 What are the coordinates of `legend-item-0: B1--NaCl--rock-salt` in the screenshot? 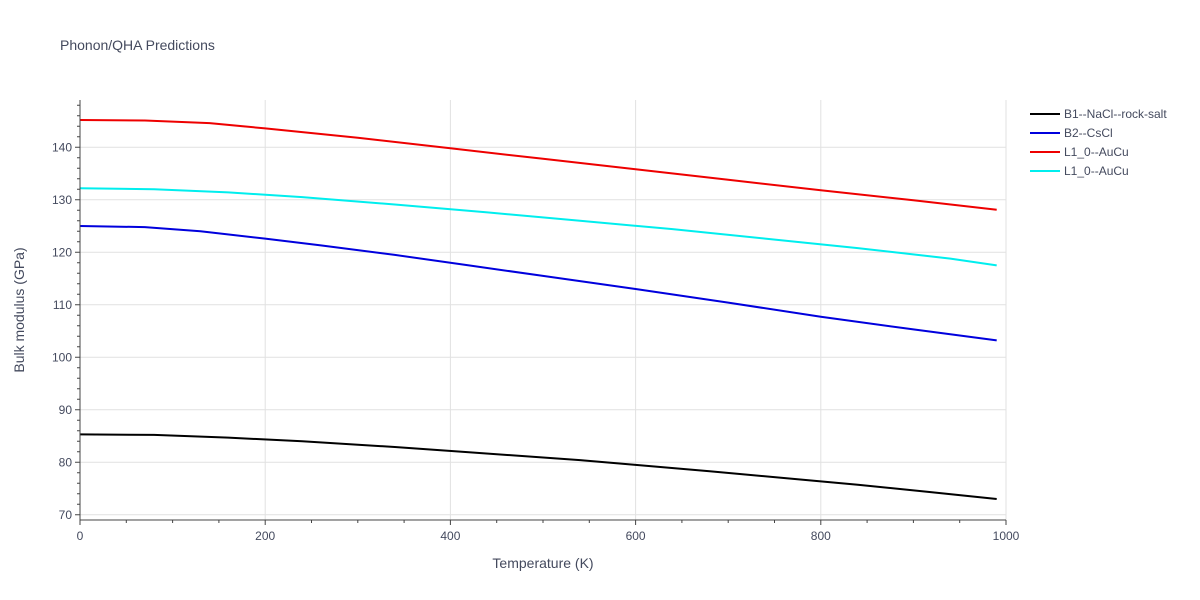 It's located at (1098, 114).